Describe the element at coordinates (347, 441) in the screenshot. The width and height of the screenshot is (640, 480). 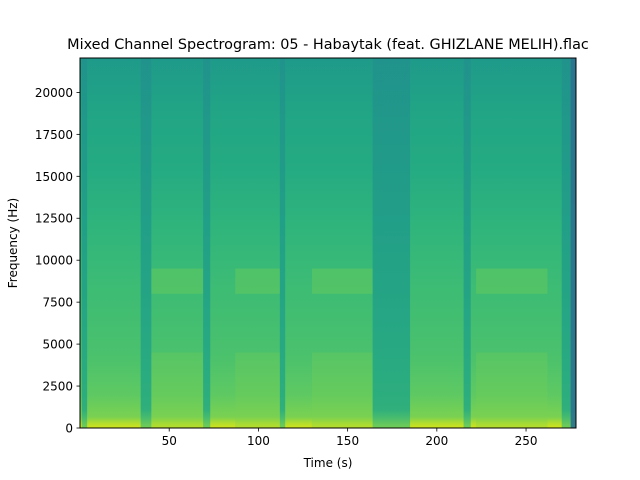
I see `x-tick-label: 150` at that location.